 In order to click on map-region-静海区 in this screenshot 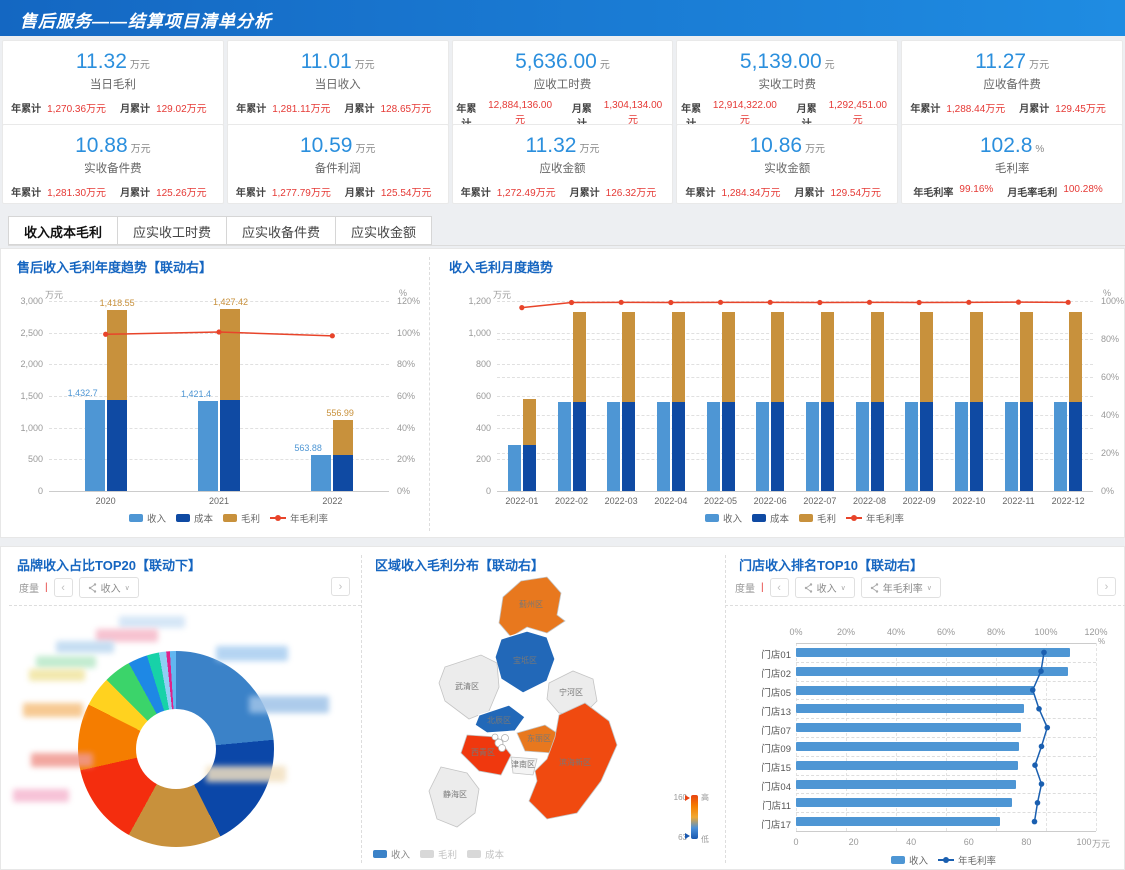, I will do `click(454, 797)`.